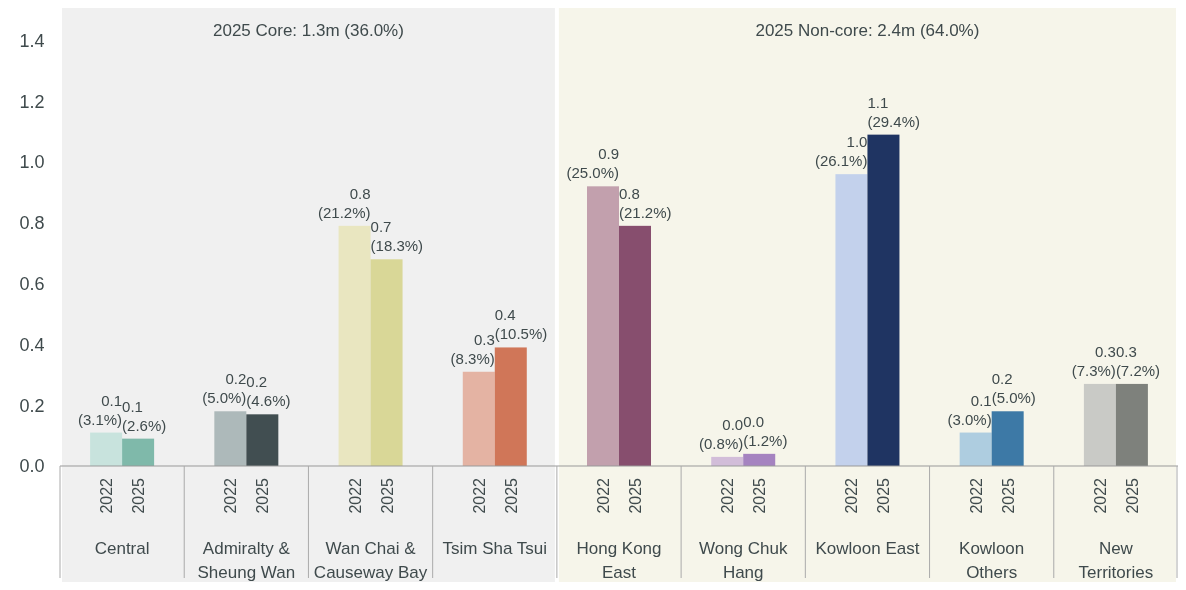 The image size is (1186, 590). I want to click on data-label: 0.4 (10.5%), so click(521, 324).